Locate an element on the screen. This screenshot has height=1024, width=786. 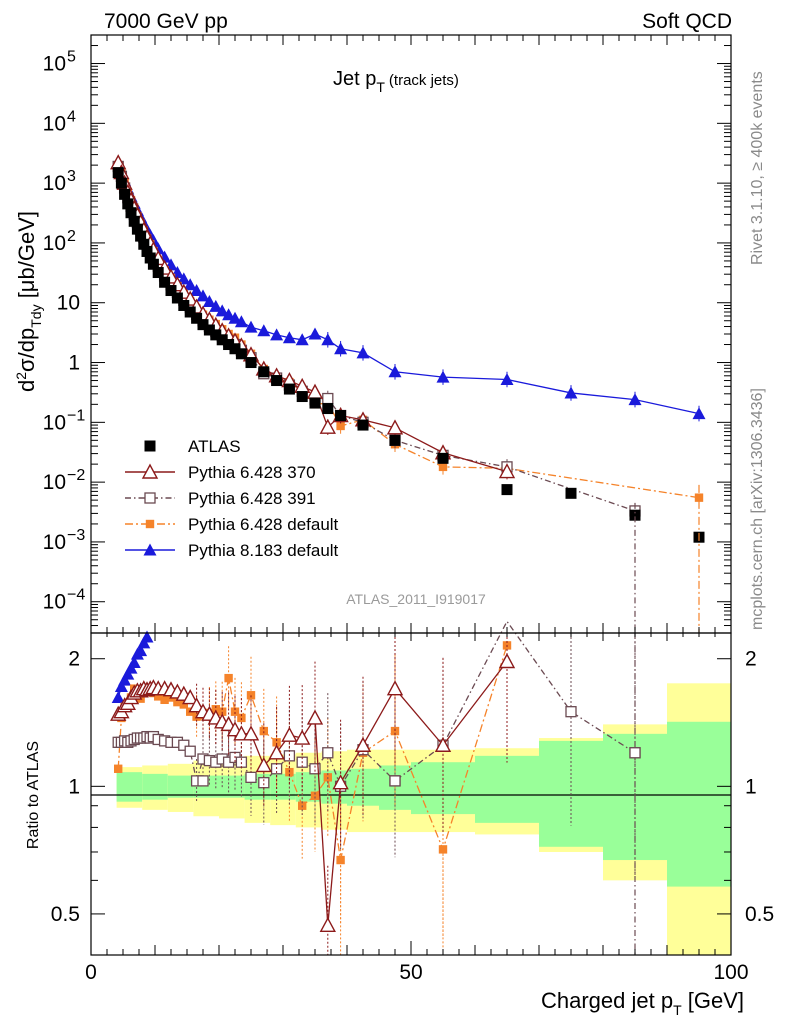
ratio-tick-label: 0.5 is located at coordinates (65, 914).